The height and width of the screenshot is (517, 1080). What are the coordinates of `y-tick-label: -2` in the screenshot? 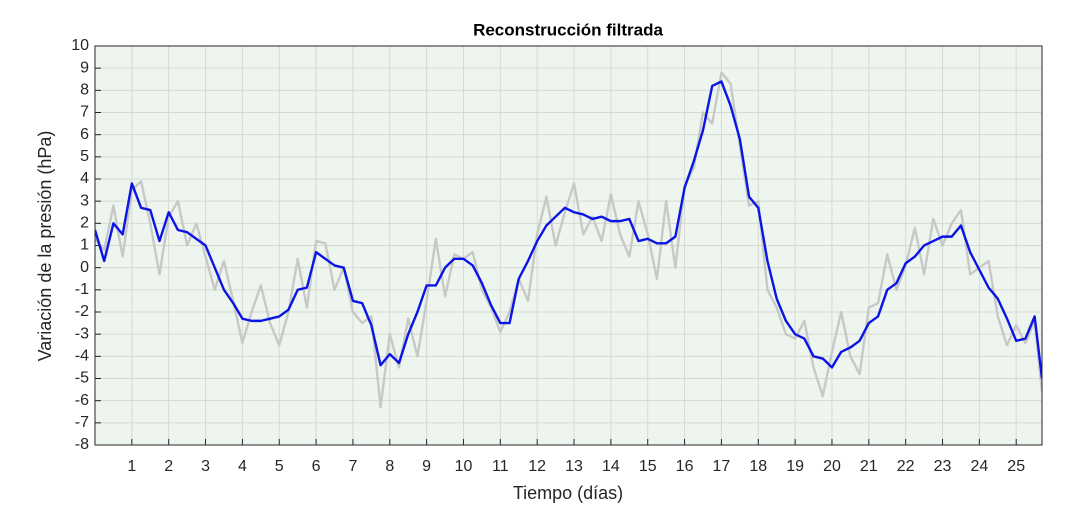 It's located at (82, 311).